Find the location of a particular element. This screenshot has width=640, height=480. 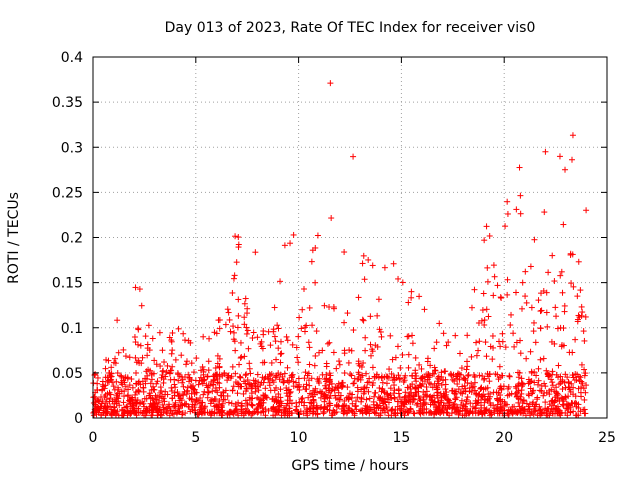

y-tick-label: 0.25 is located at coordinates (67, 193).